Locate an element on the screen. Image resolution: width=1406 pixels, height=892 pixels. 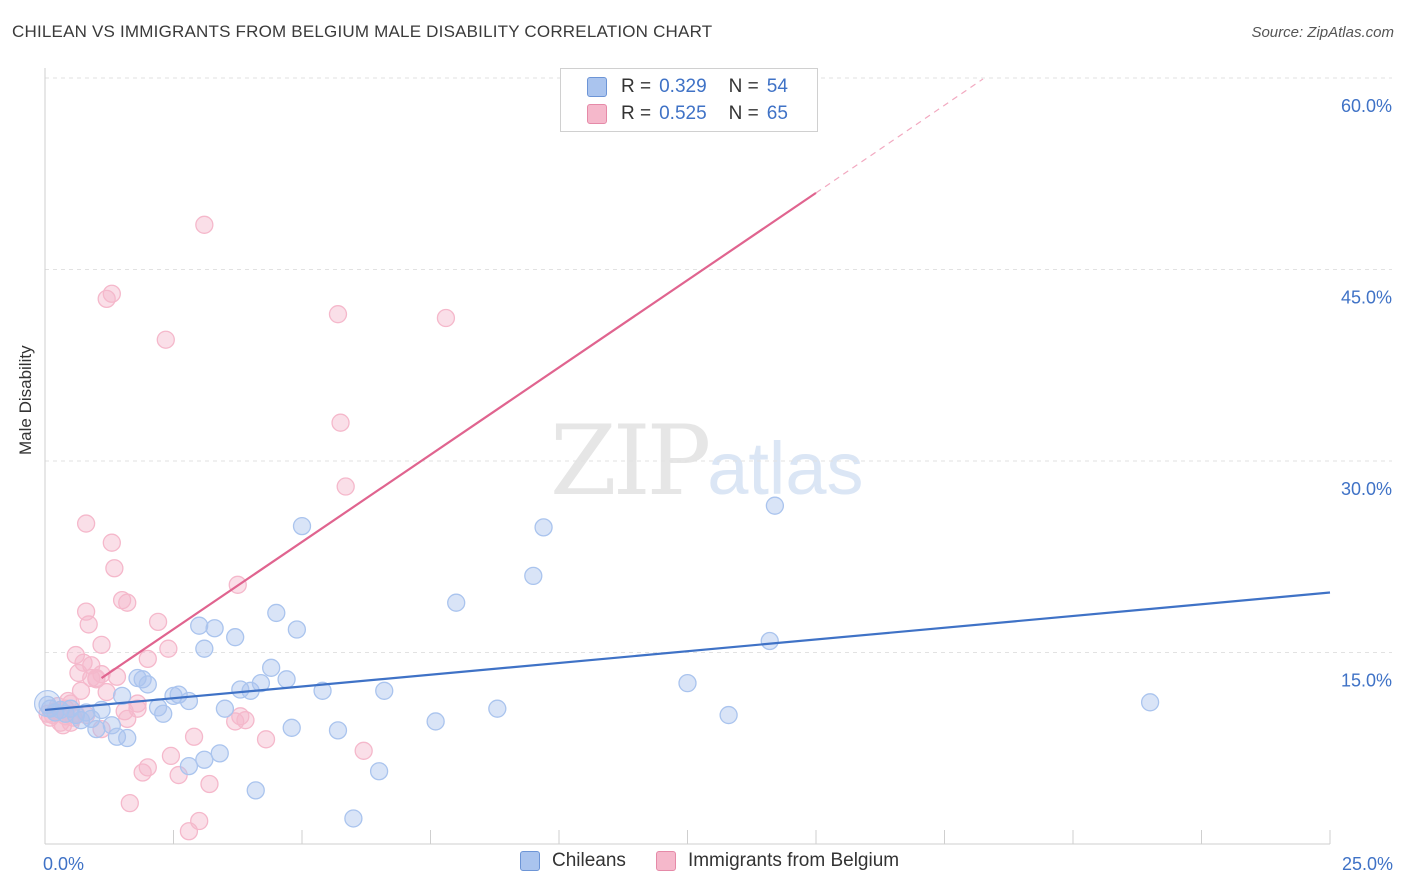
legend-item-chileans: Chileans is located at coordinates (573, 861).